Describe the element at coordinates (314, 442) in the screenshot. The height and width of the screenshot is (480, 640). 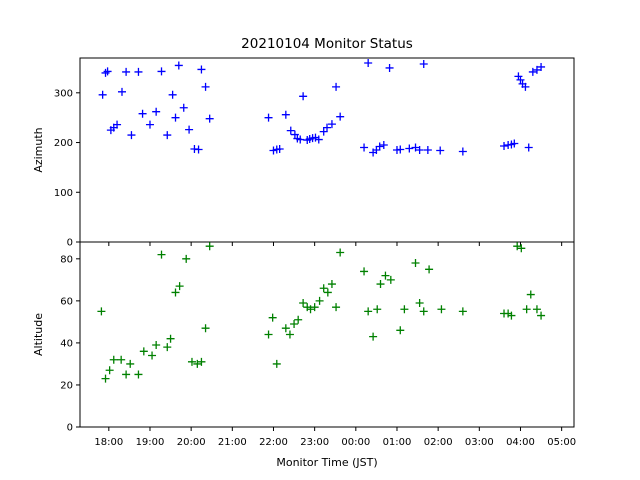
I see `x-tick-label: 23:00` at that location.